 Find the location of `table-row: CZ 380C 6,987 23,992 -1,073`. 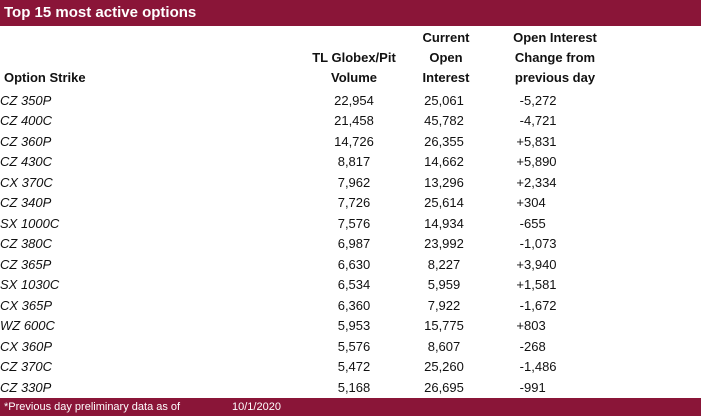

table-row: CZ 380C 6,987 23,992 -1,073 is located at coordinates (302, 244).